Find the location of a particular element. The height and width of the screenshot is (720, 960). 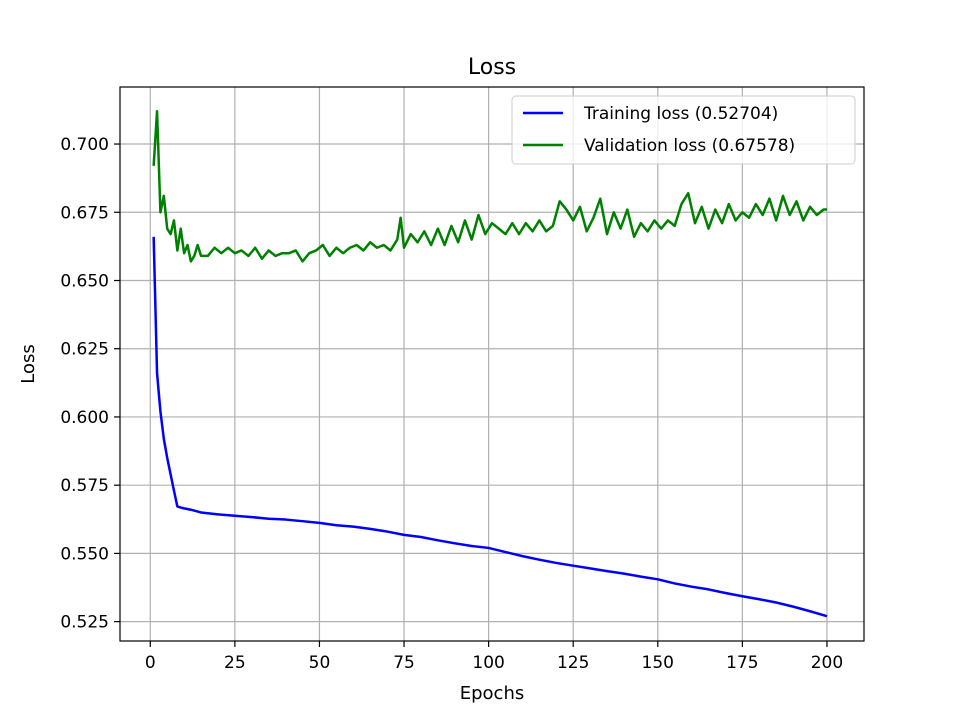

y-tick-label: 0.700 is located at coordinates (84, 145).